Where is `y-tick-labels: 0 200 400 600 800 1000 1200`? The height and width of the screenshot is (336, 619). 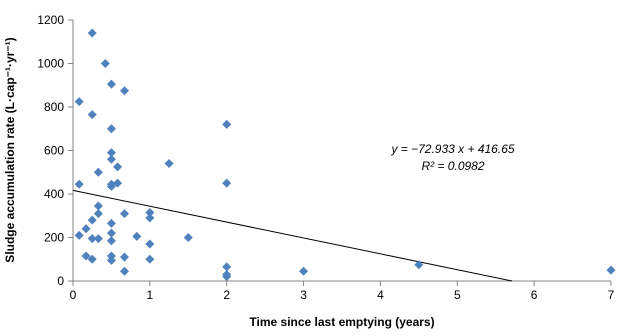
y-tick-labels: 0 200 400 600 800 1000 1200 is located at coordinates (50, 150).